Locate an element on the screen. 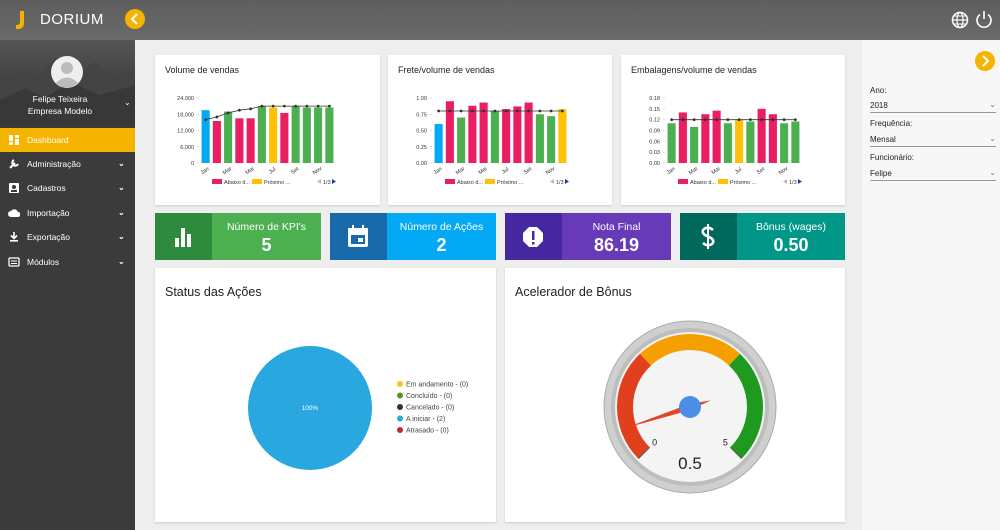 The width and height of the screenshot is (1000, 530). gauge-value: 0.5 is located at coordinates (690, 463).